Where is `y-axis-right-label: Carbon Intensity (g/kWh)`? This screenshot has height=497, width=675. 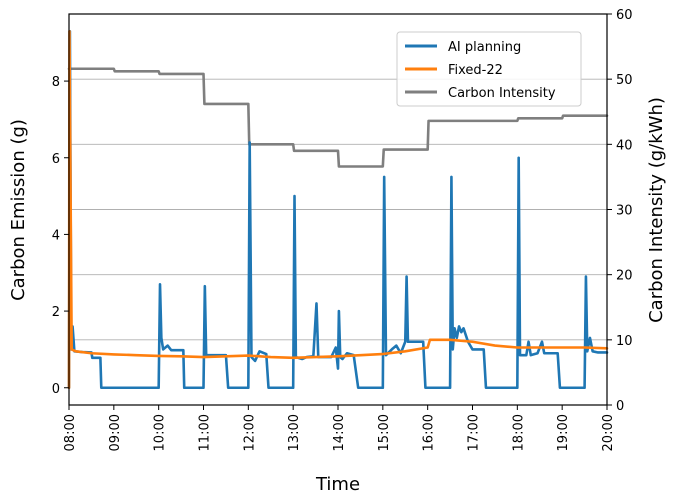 y-axis-right-label: Carbon Intensity (g/kWh) is located at coordinates (656, 210).